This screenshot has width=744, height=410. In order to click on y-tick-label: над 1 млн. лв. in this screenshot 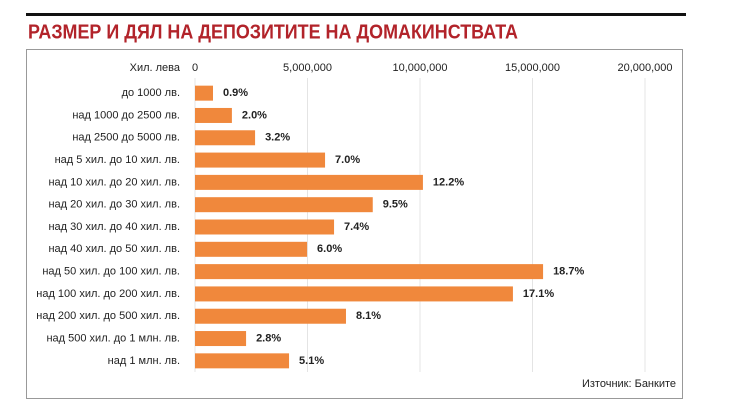, I will do `click(144, 361)`.